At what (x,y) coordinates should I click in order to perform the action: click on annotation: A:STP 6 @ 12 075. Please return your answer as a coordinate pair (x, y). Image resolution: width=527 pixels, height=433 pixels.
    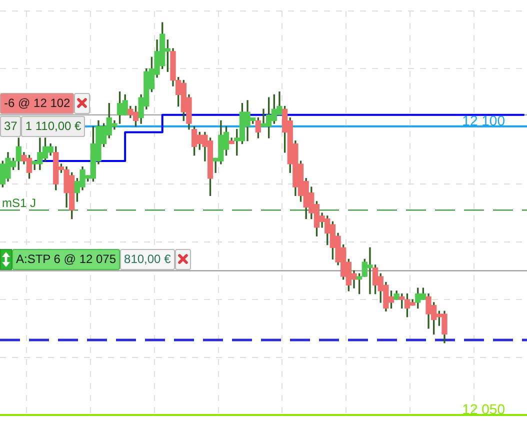
    Looking at the image, I should click on (66, 259).